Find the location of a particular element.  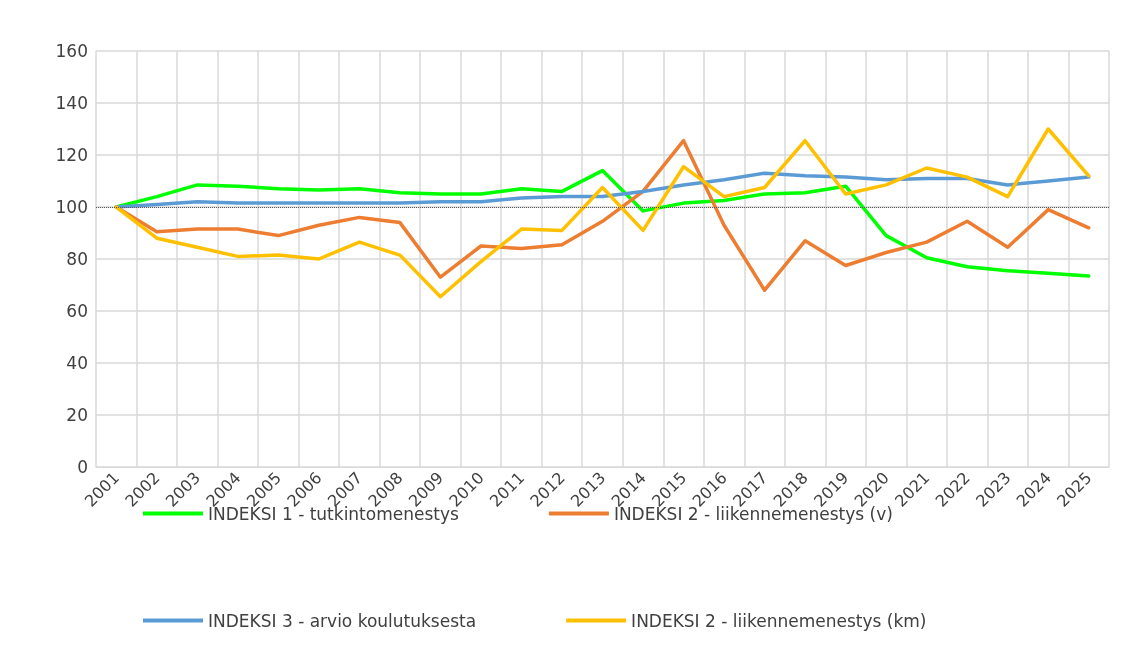

legend-label: INDEKSI 3 - arvio koulutuksesta is located at coordinates (342, 620).